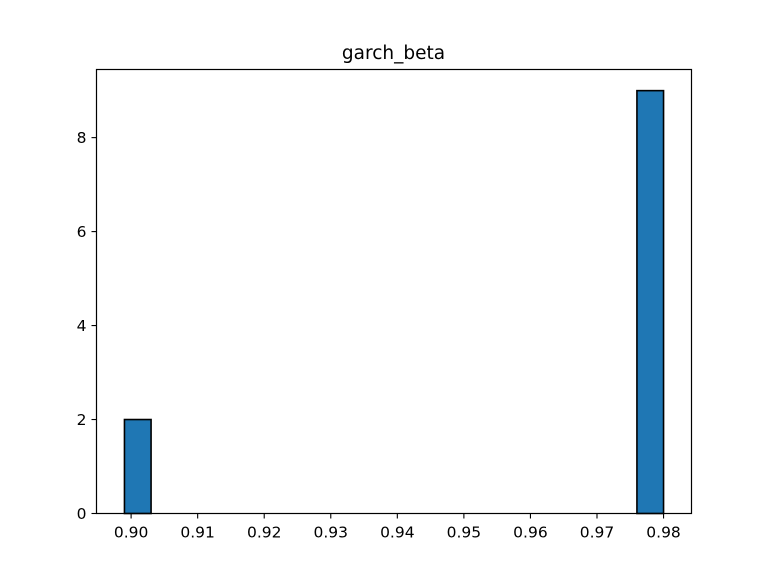  What do you see at coordinates (597, 533) in the screenshot?
I see `x-tick-label: 0.97` at bounding box center [597, 533].